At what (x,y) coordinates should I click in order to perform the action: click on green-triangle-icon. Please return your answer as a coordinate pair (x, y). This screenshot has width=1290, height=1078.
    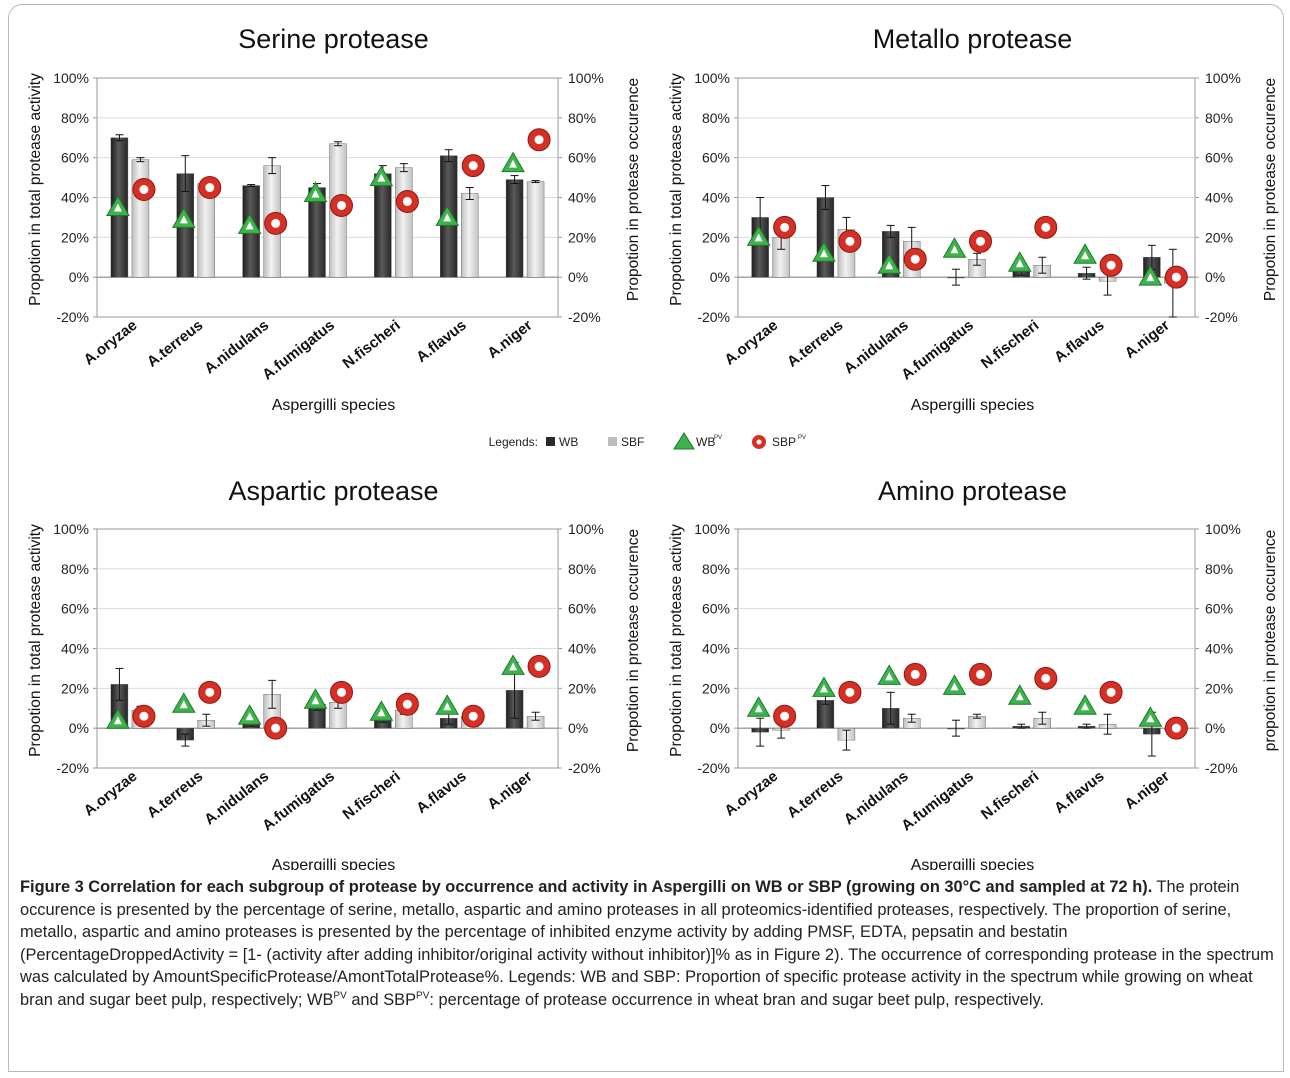
    Looking at the image, I should click on (684, 441).